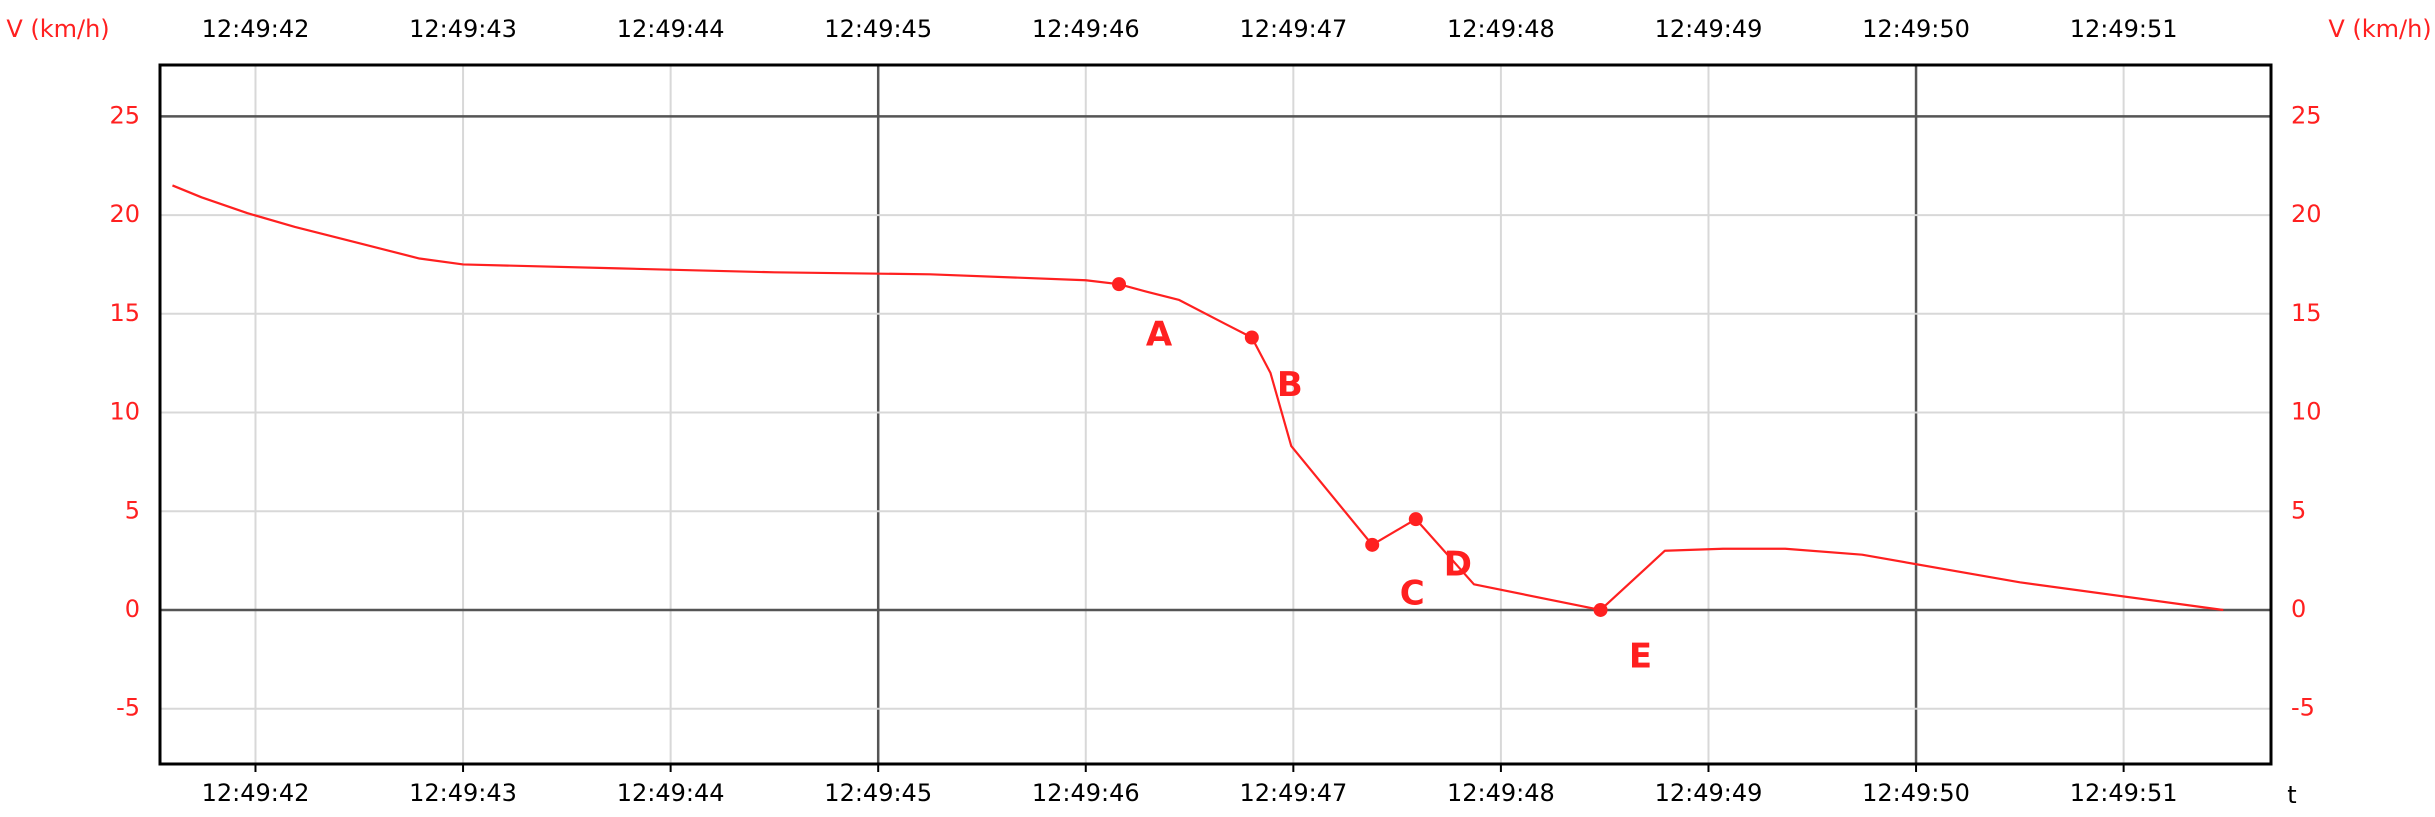 The height and width of the screenshot is (817, 2435). What do you see at coordinates (1412, 593) in the screenshot?
I see `point-label: C` at bounding box center [1412, 593].